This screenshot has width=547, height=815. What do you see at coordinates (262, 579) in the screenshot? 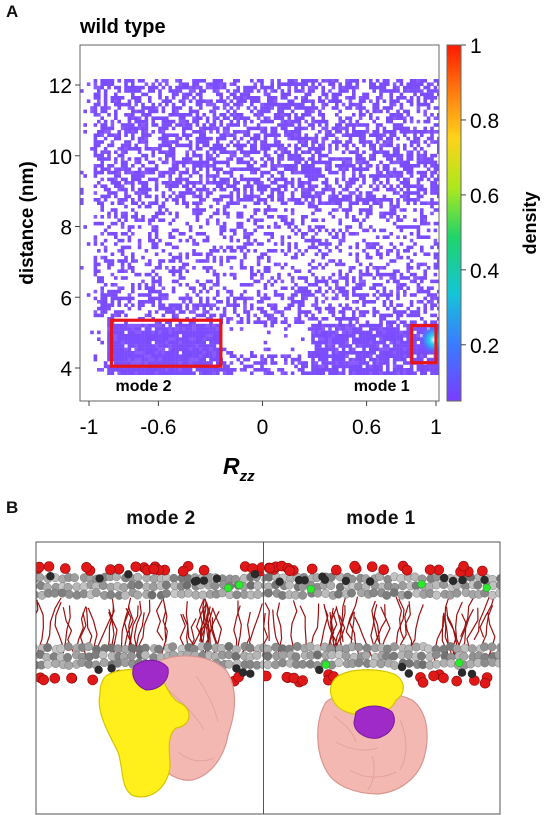
I see `lipid-bead-gray` at bounding box center [262, 579].